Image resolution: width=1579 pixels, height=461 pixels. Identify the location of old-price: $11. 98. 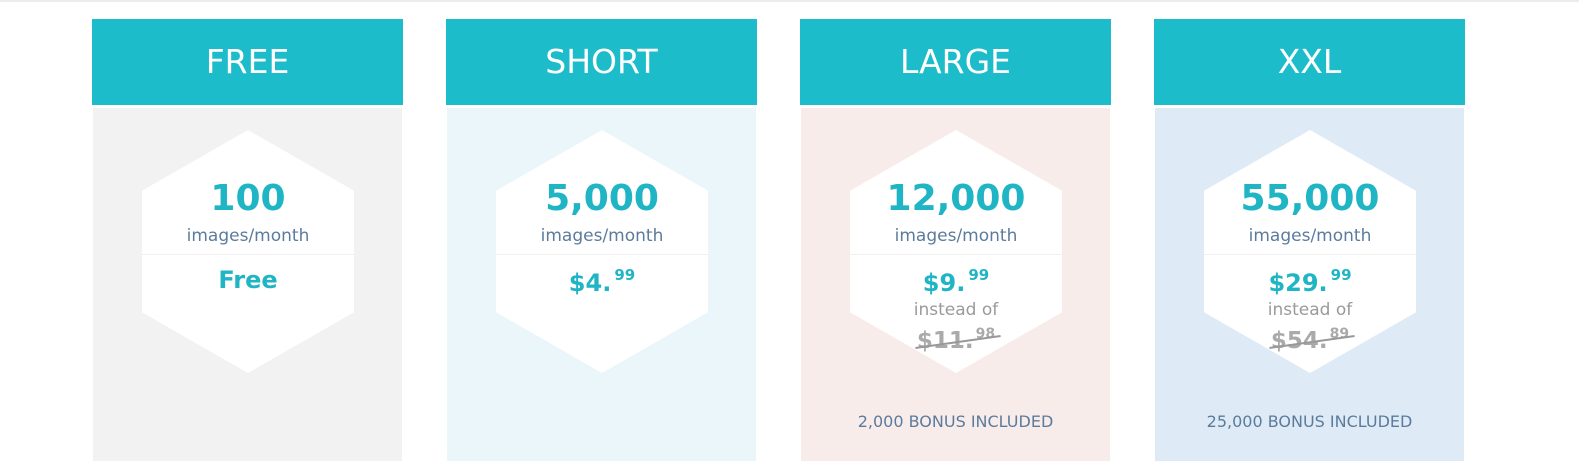
(956, 340).